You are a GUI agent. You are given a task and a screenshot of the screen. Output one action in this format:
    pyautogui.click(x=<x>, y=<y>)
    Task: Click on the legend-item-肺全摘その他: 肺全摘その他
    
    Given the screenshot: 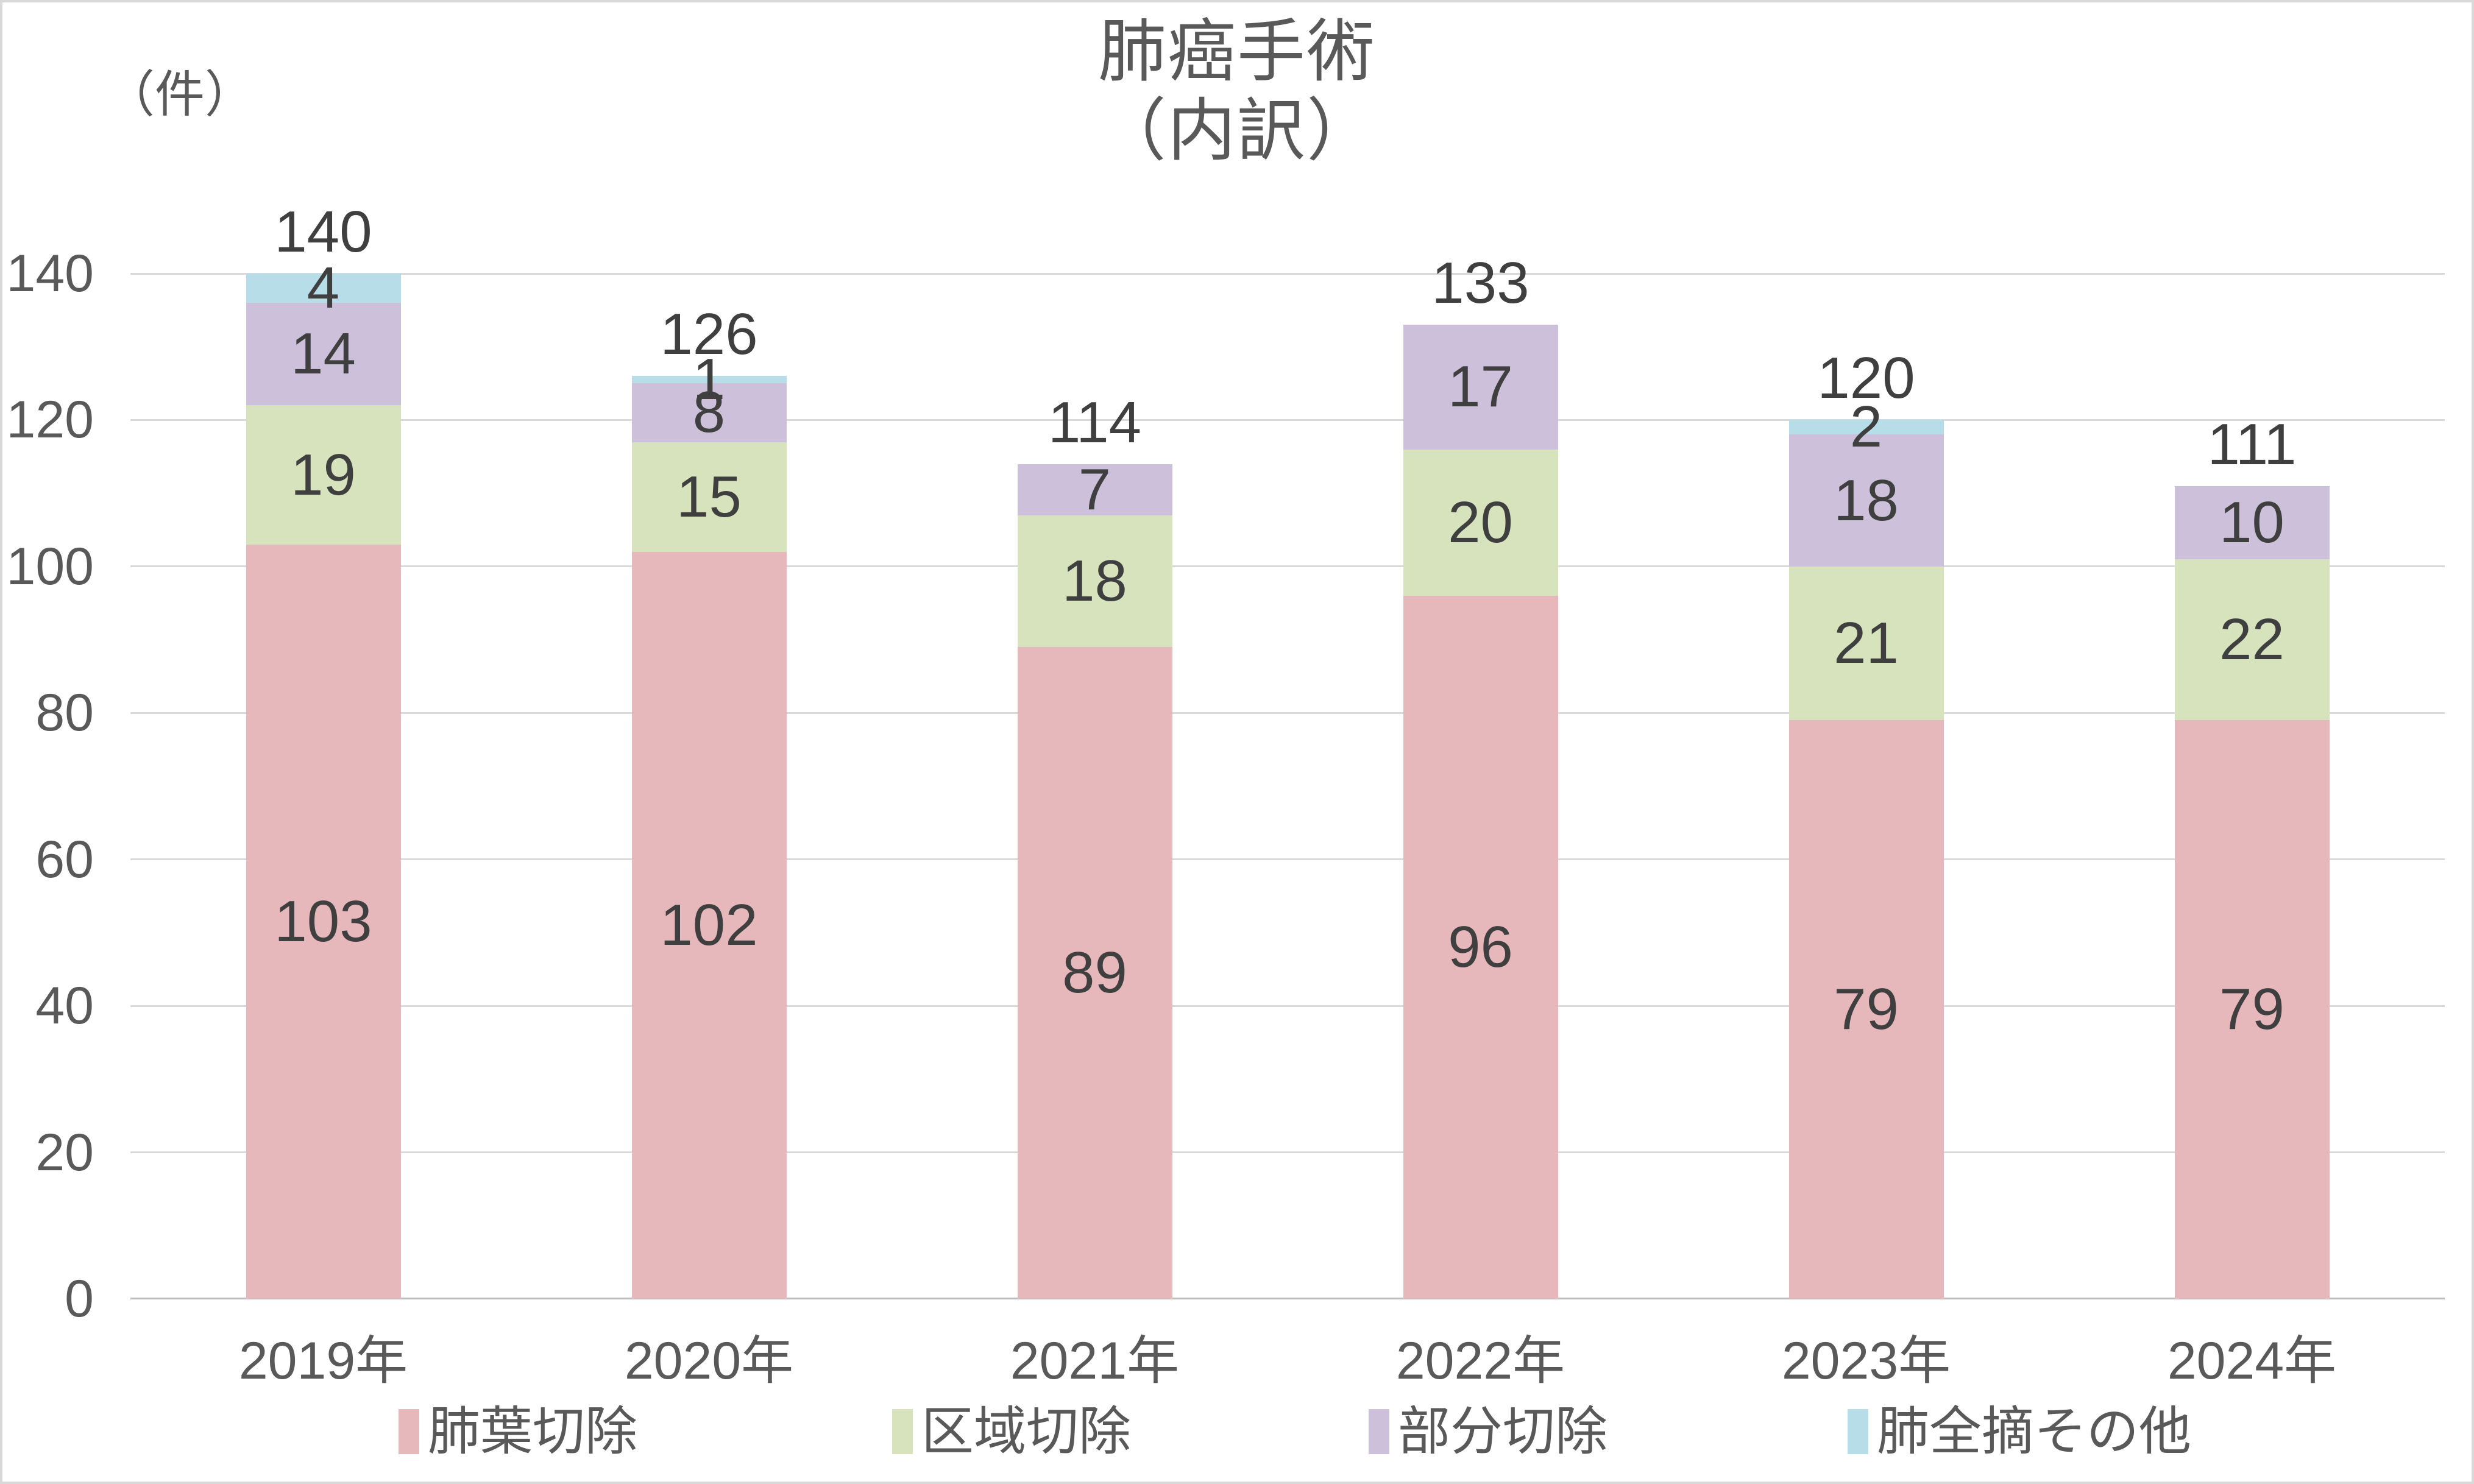 What is the action you would take?
    pyautogui.click(x=2019, y=1432)
    